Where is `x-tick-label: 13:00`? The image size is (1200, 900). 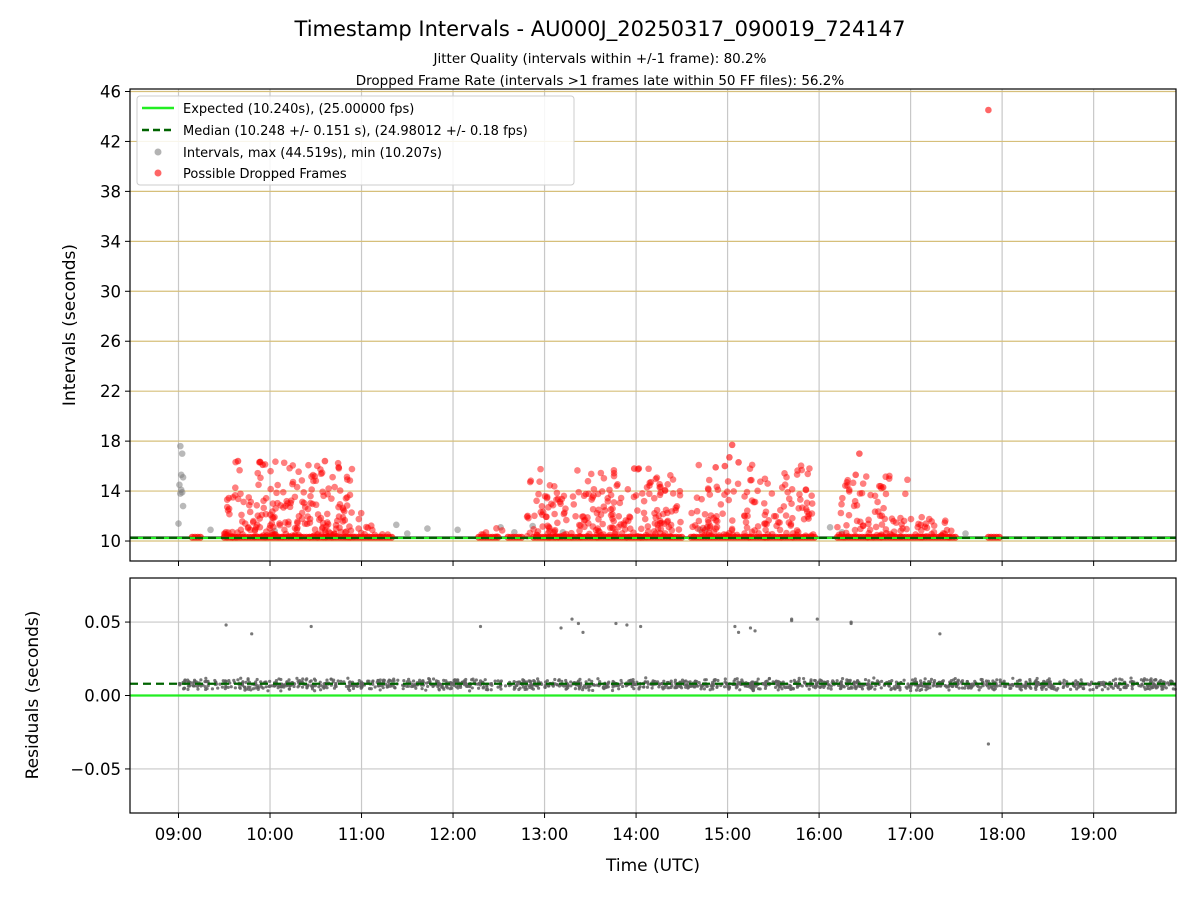
x-tick-label: 13:00 is located at coordinates (545, 834).